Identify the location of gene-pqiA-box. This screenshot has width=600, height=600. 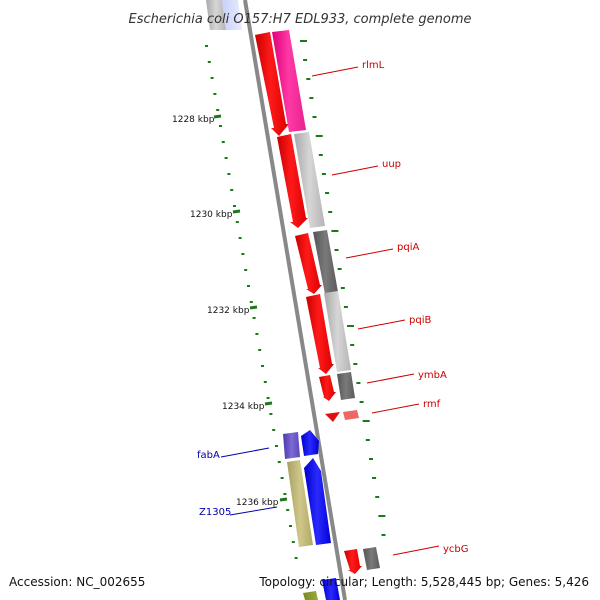
(325, 262).